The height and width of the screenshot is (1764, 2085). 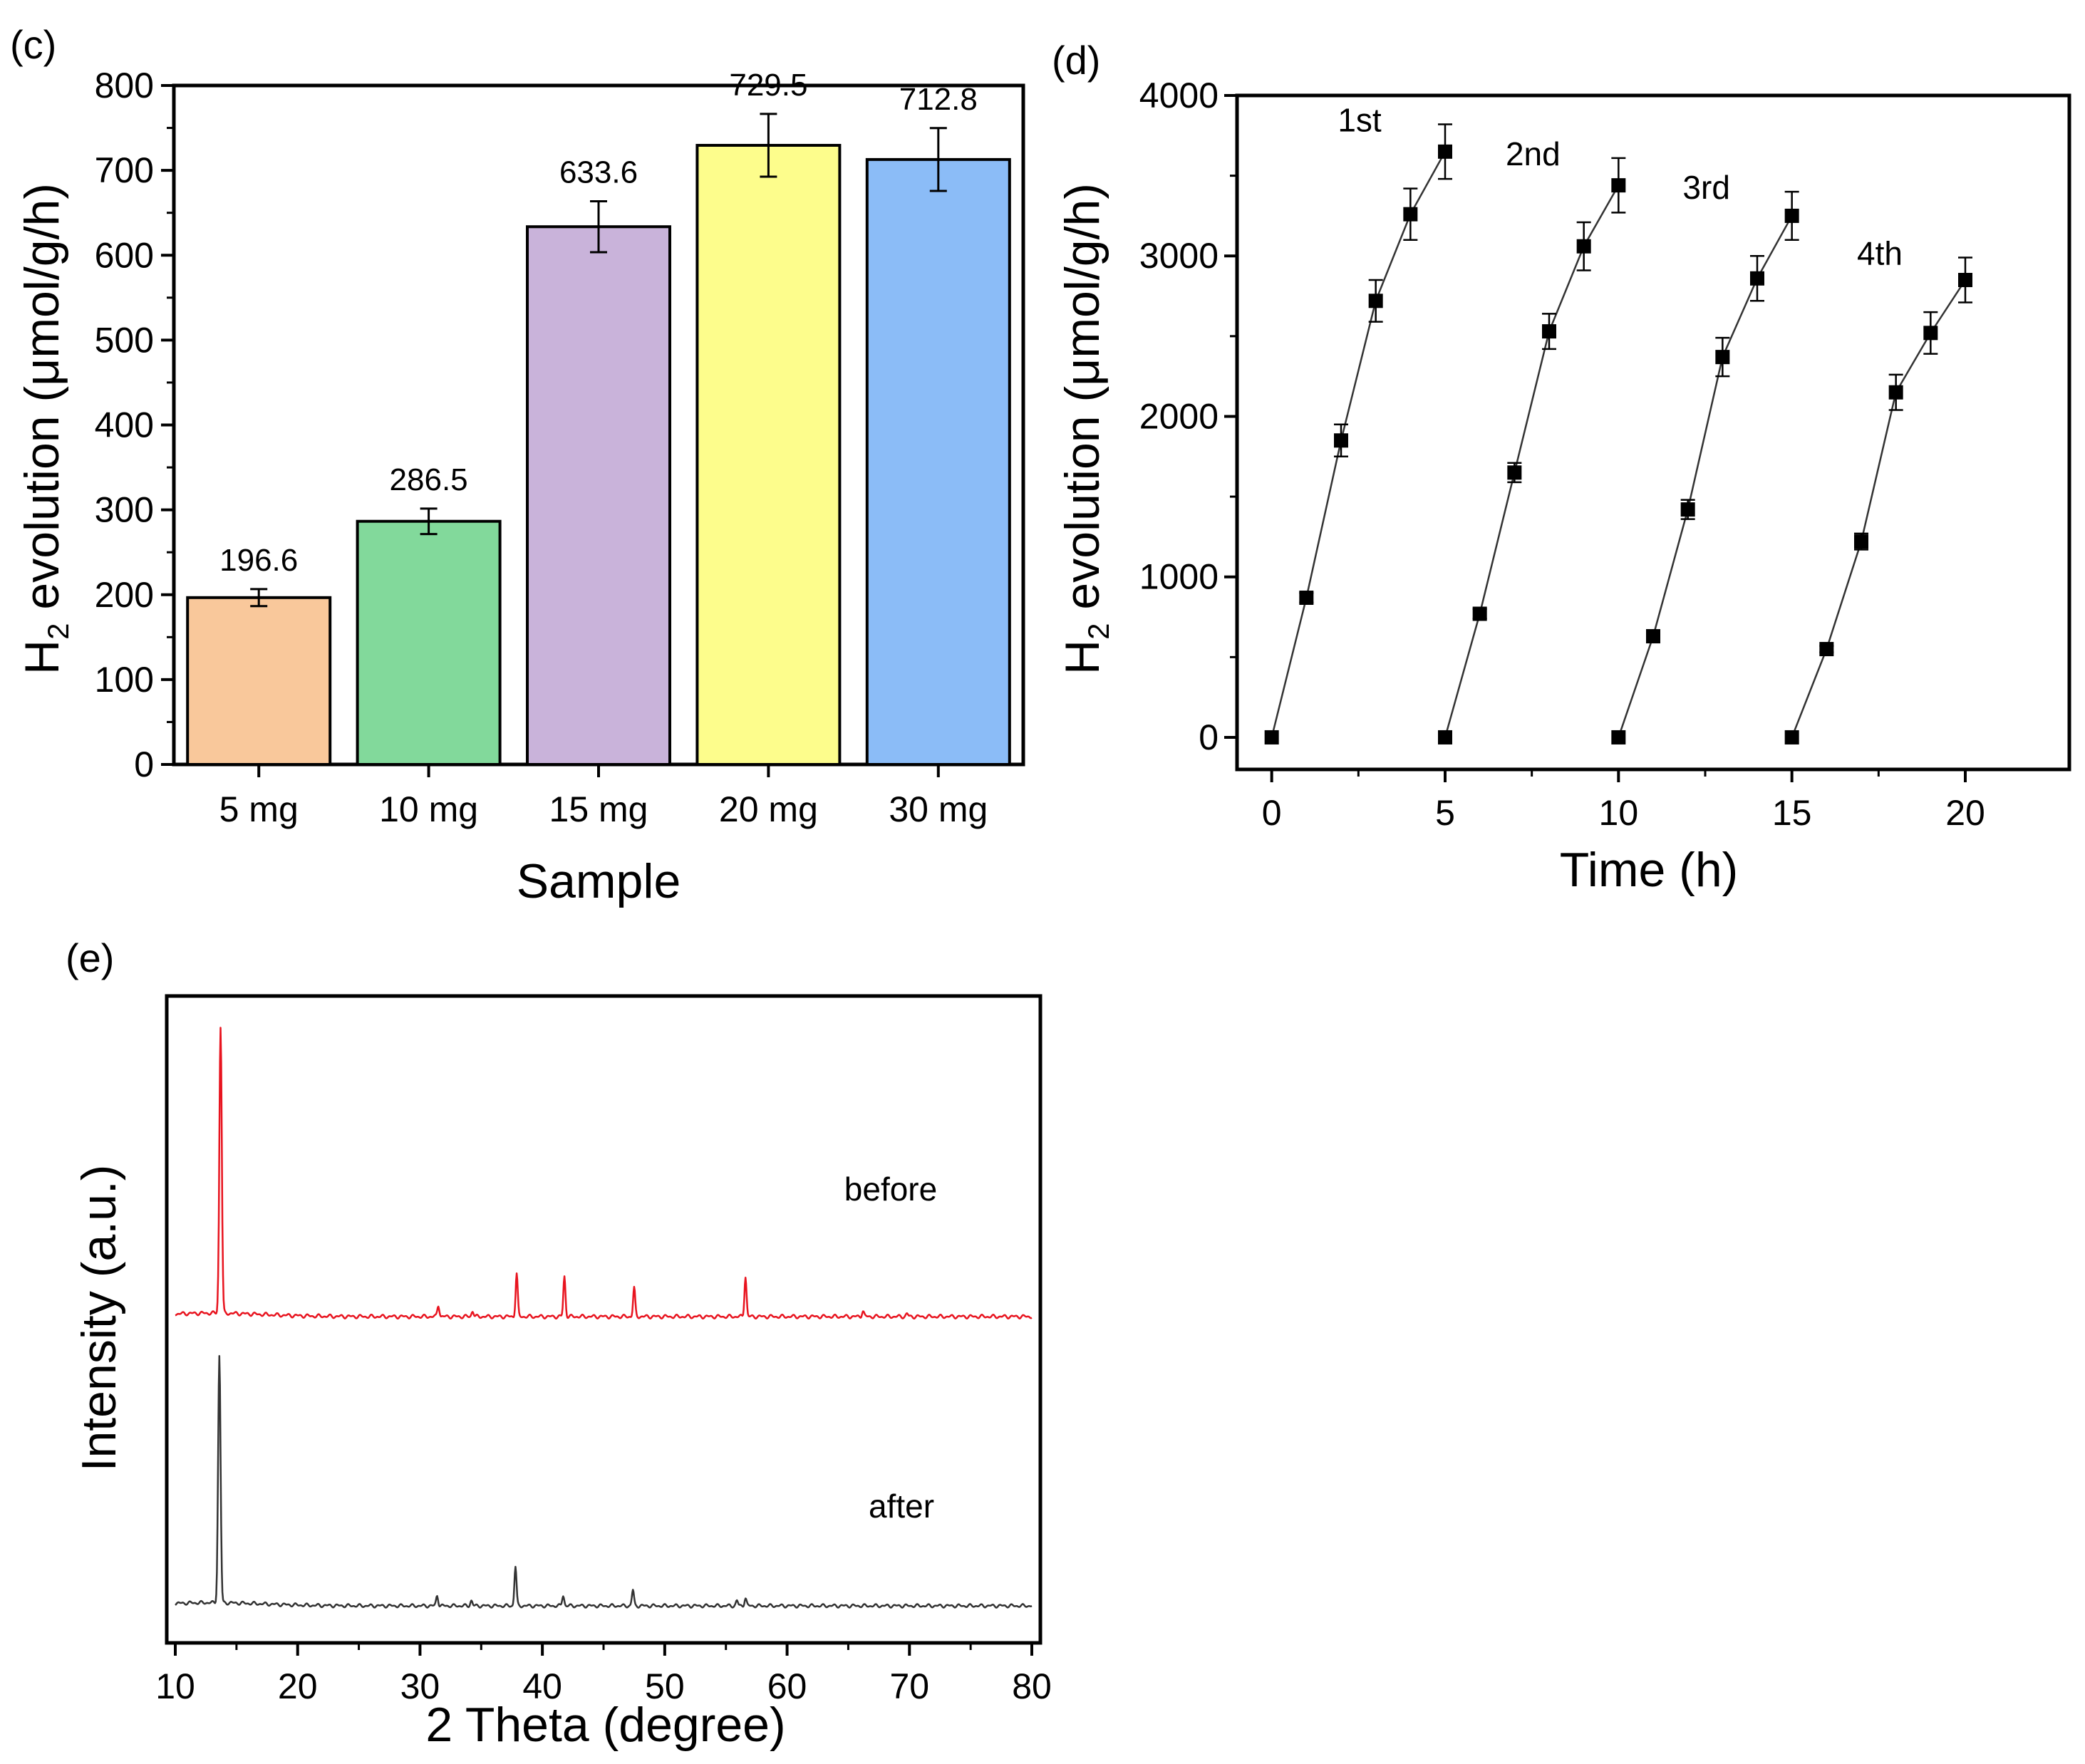 What do you see at coordinates (1179, 416) in the screenshot?
I see `cycle-chart-y-tick-label: 2000` at bounding box center [1179, 416].